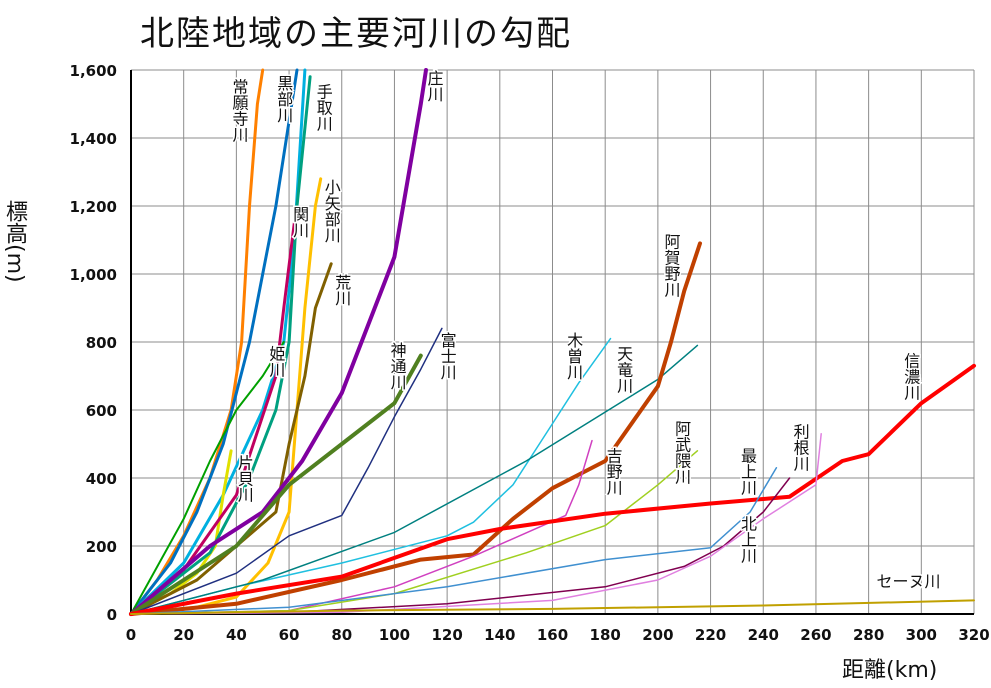 This screenshot has height=688, width=991. What do you see at coordinates (747, 471) in the screenshot?
I see `series-label: 最上川` at bounding box center [747, 471].